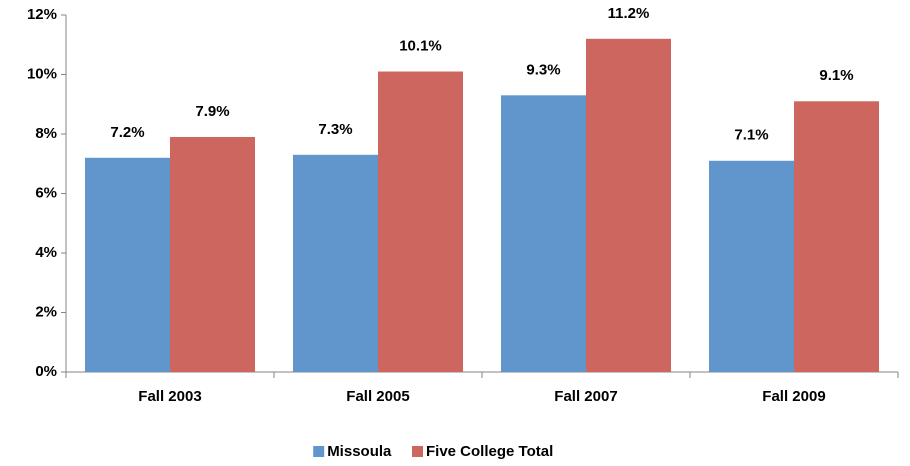  Describe the element at coordinates (46, 133) in the screenshot. I see `y-tick-label: 8%` at that location.